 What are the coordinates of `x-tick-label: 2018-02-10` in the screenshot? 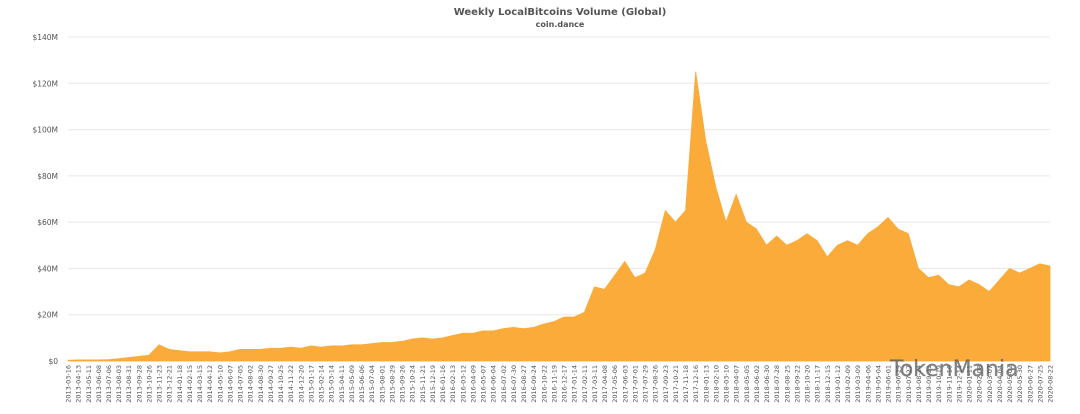 It's located at (716, 384).